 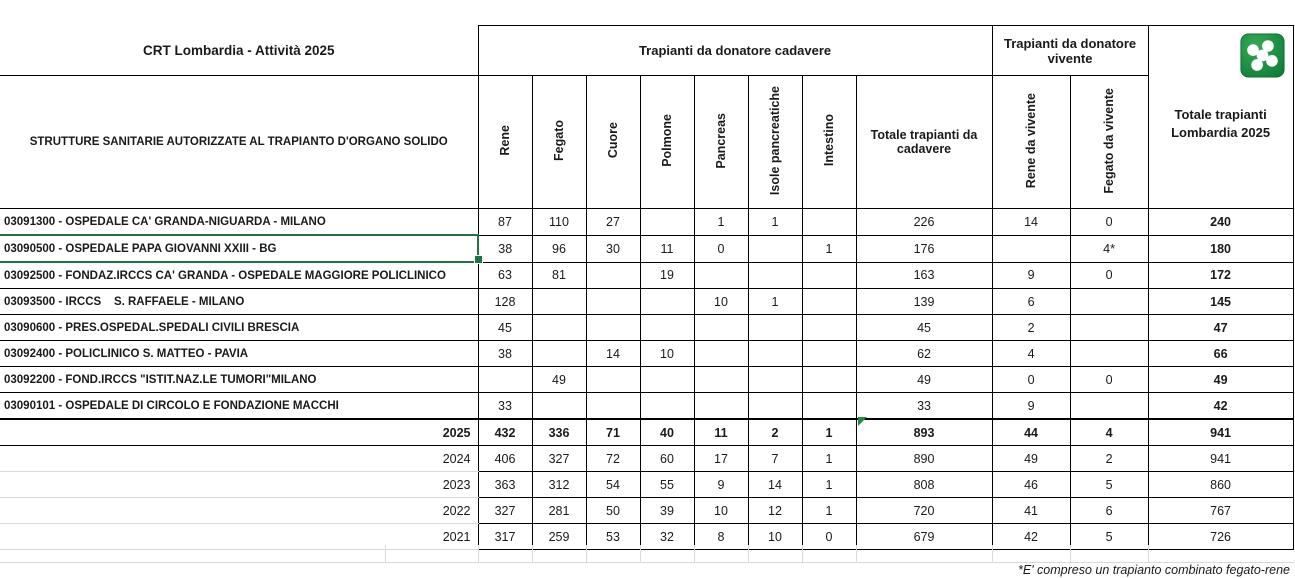 What do you see at coordinates (667, 142) in the screenshot?
I see `col-header-polmone: Polmone` at bounding box center [667, 142].